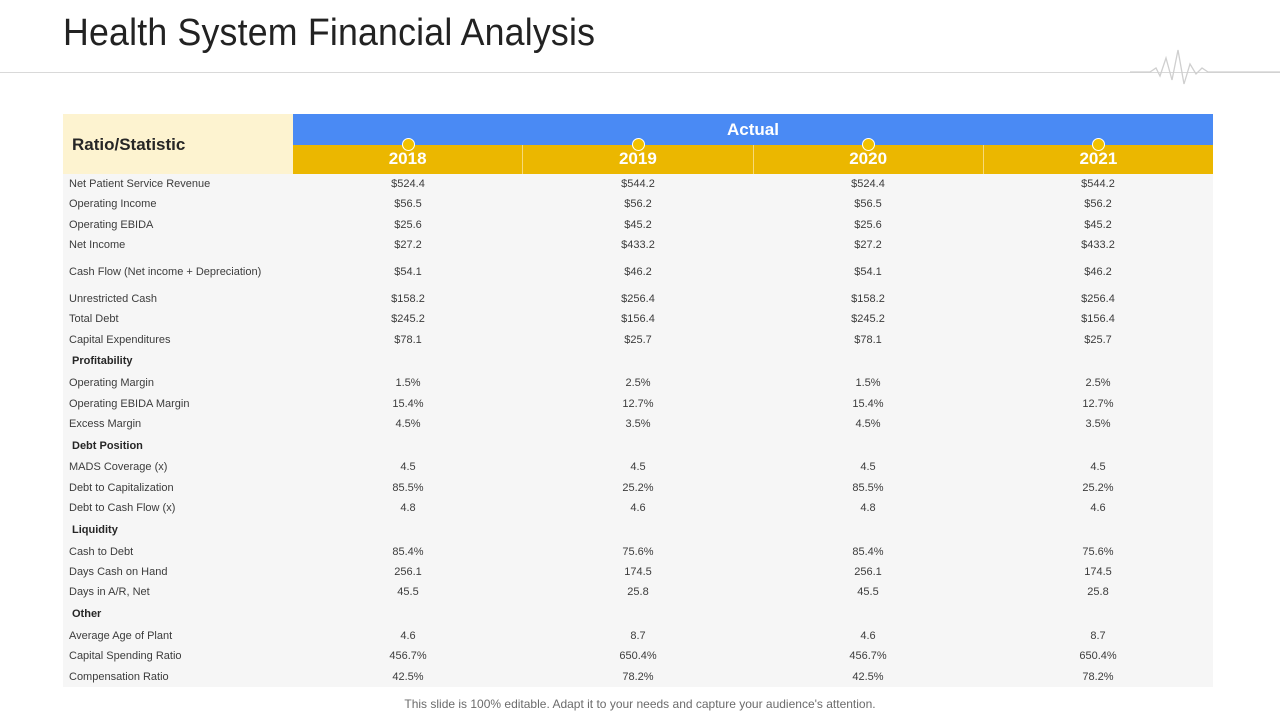 The image size is (1280, 720). I want to click on row-label: Cash Flow (Net income + Depreciation), so click(165, 272).